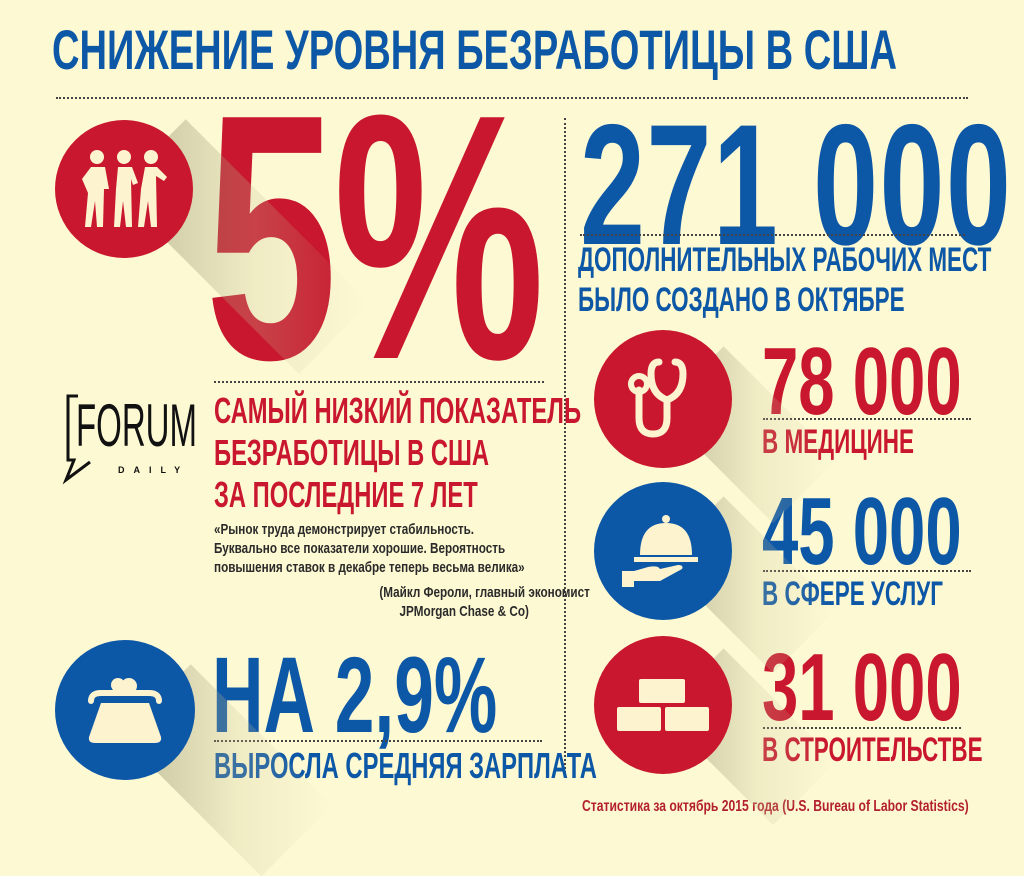  Describe the element at coordinates (785, 260) in the screenshot. I see `caption-line: ДОПОЛНИТЕЛЬНЫХ РАБОЧИХ МЕСТ` at that location.